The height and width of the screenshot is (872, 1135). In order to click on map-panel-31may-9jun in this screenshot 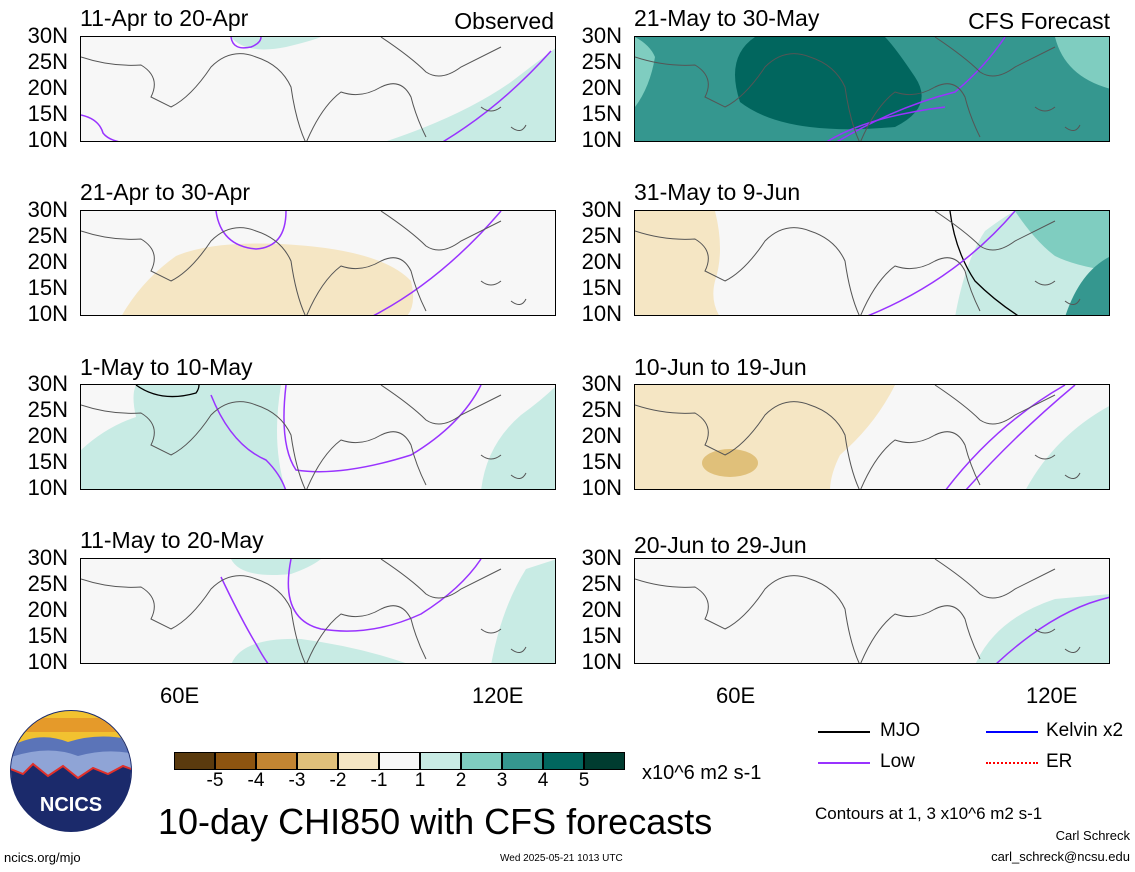, I will do `click(872, 263)`.